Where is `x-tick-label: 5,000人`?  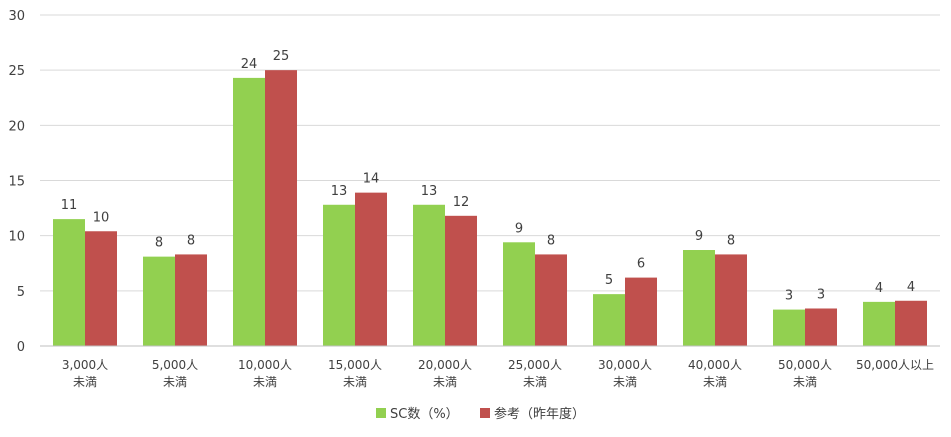 x-tick-label: 5,000人 is located at coordinates (175, 365).